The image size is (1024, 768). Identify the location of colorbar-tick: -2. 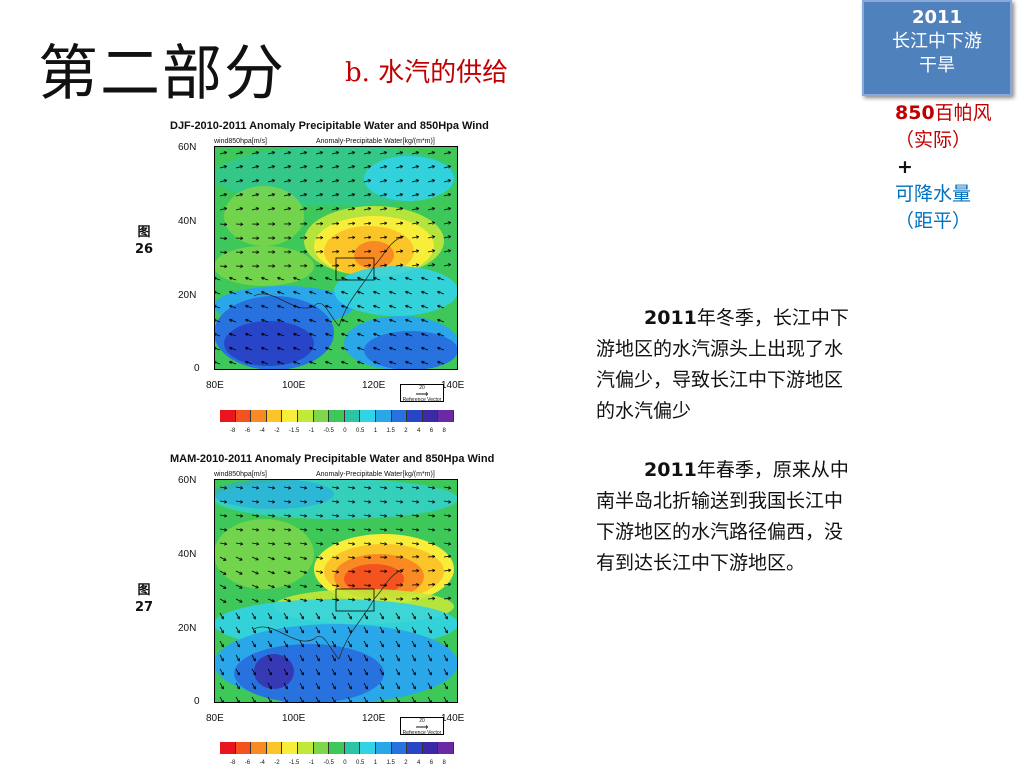
(277, 431).